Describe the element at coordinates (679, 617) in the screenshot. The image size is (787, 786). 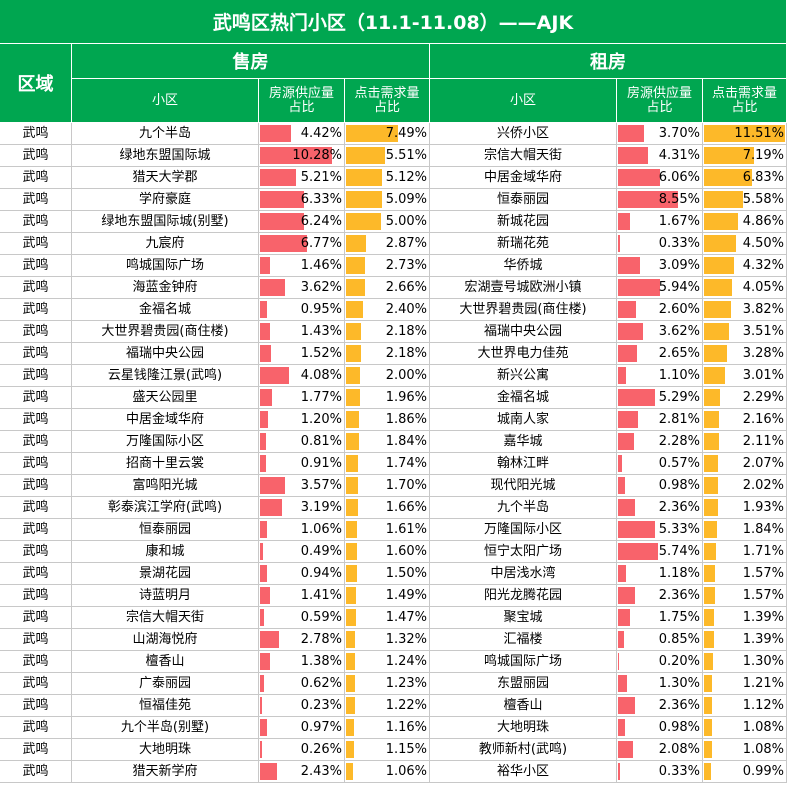
I see `rent-supply-cell-label: 1.75%` at that location.